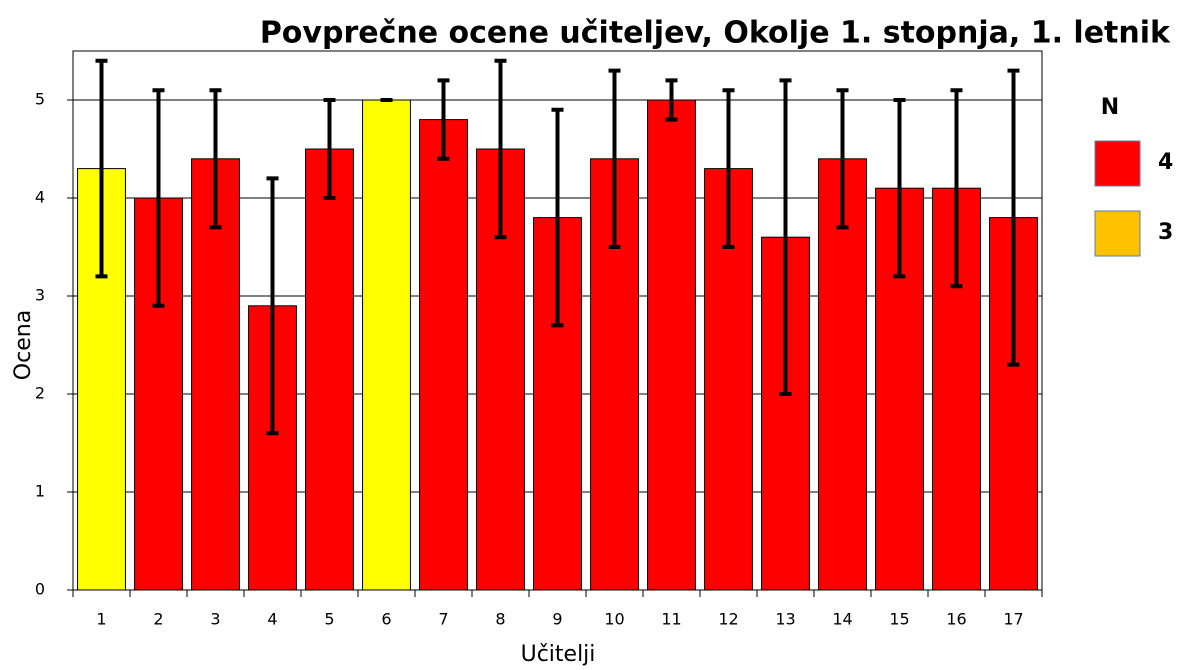  What do you see at coordinates (40, 99) in the screenshot?
I see `y-tick-label: 5` at bounding box center [40, 99].